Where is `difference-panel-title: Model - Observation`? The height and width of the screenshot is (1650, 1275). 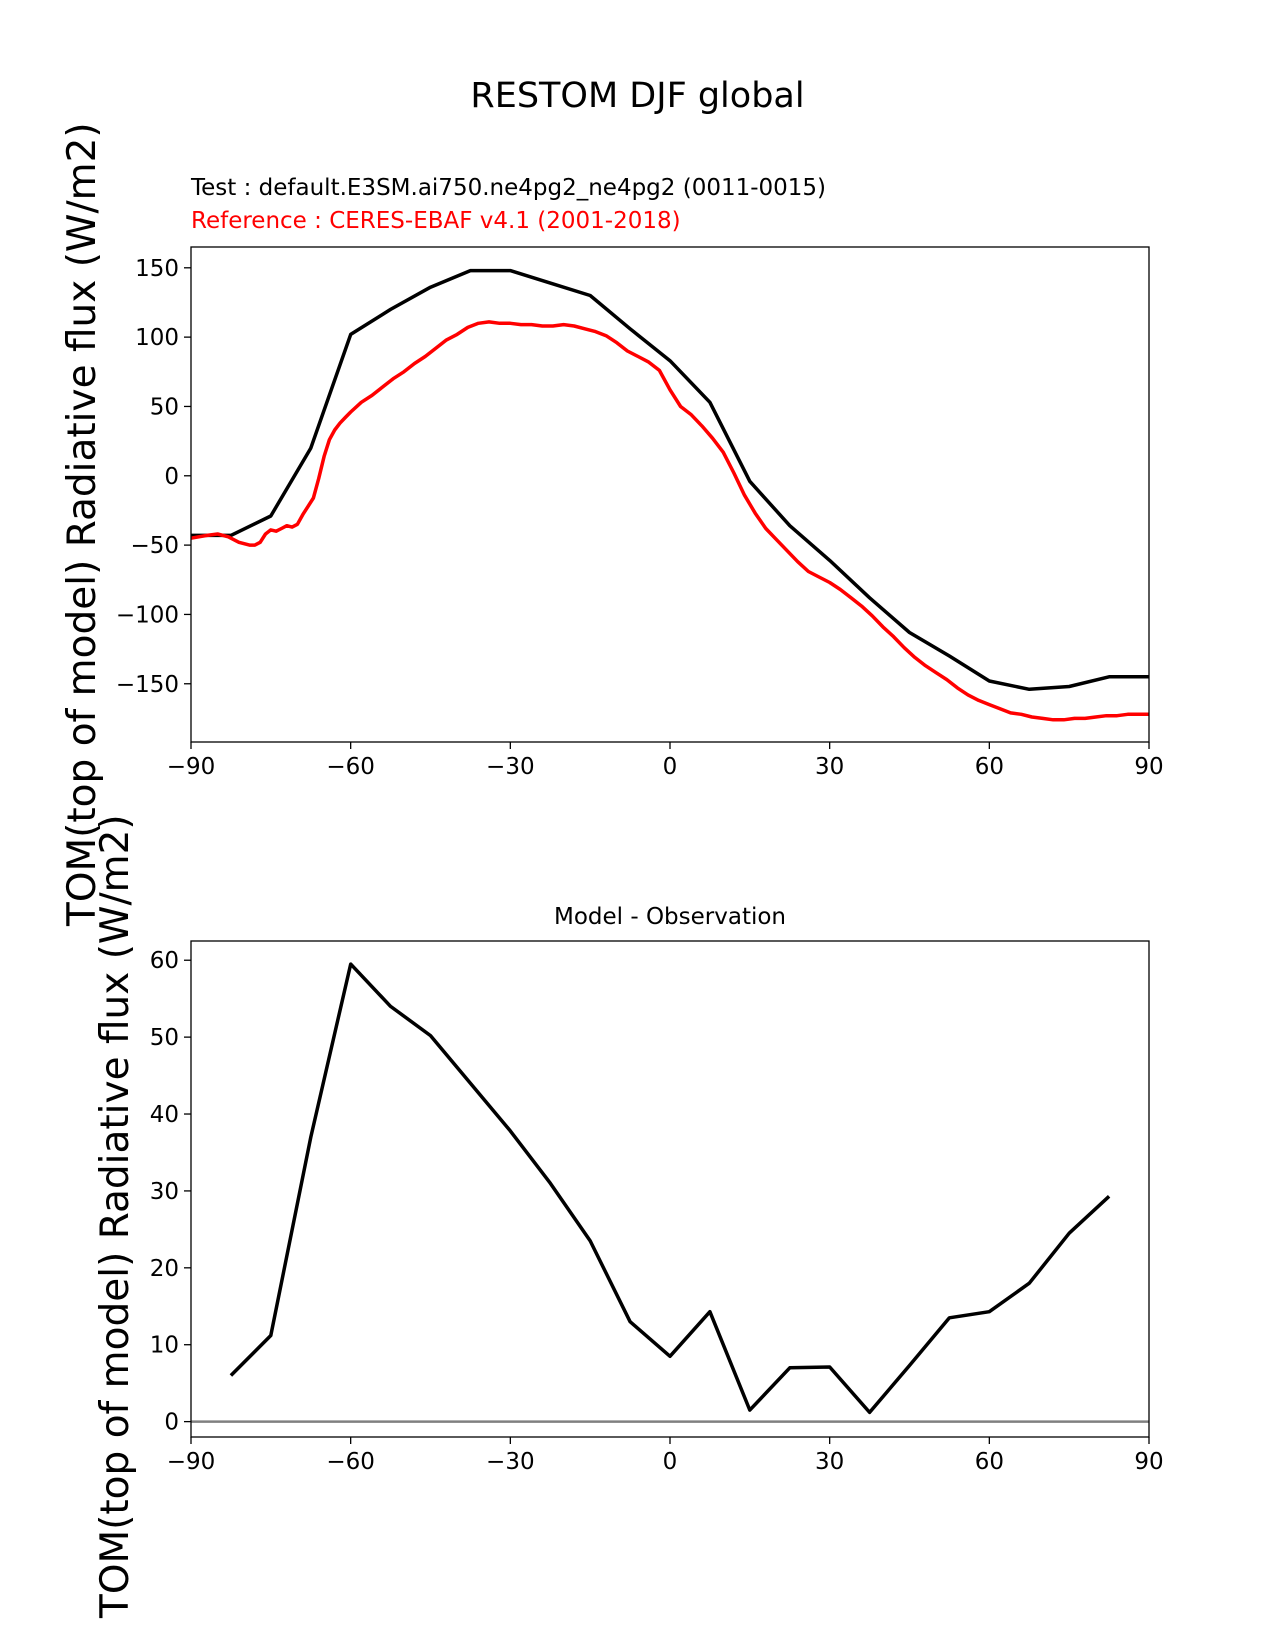
difference-panel-title: Model - Observation is located at coordinates (670, 917).